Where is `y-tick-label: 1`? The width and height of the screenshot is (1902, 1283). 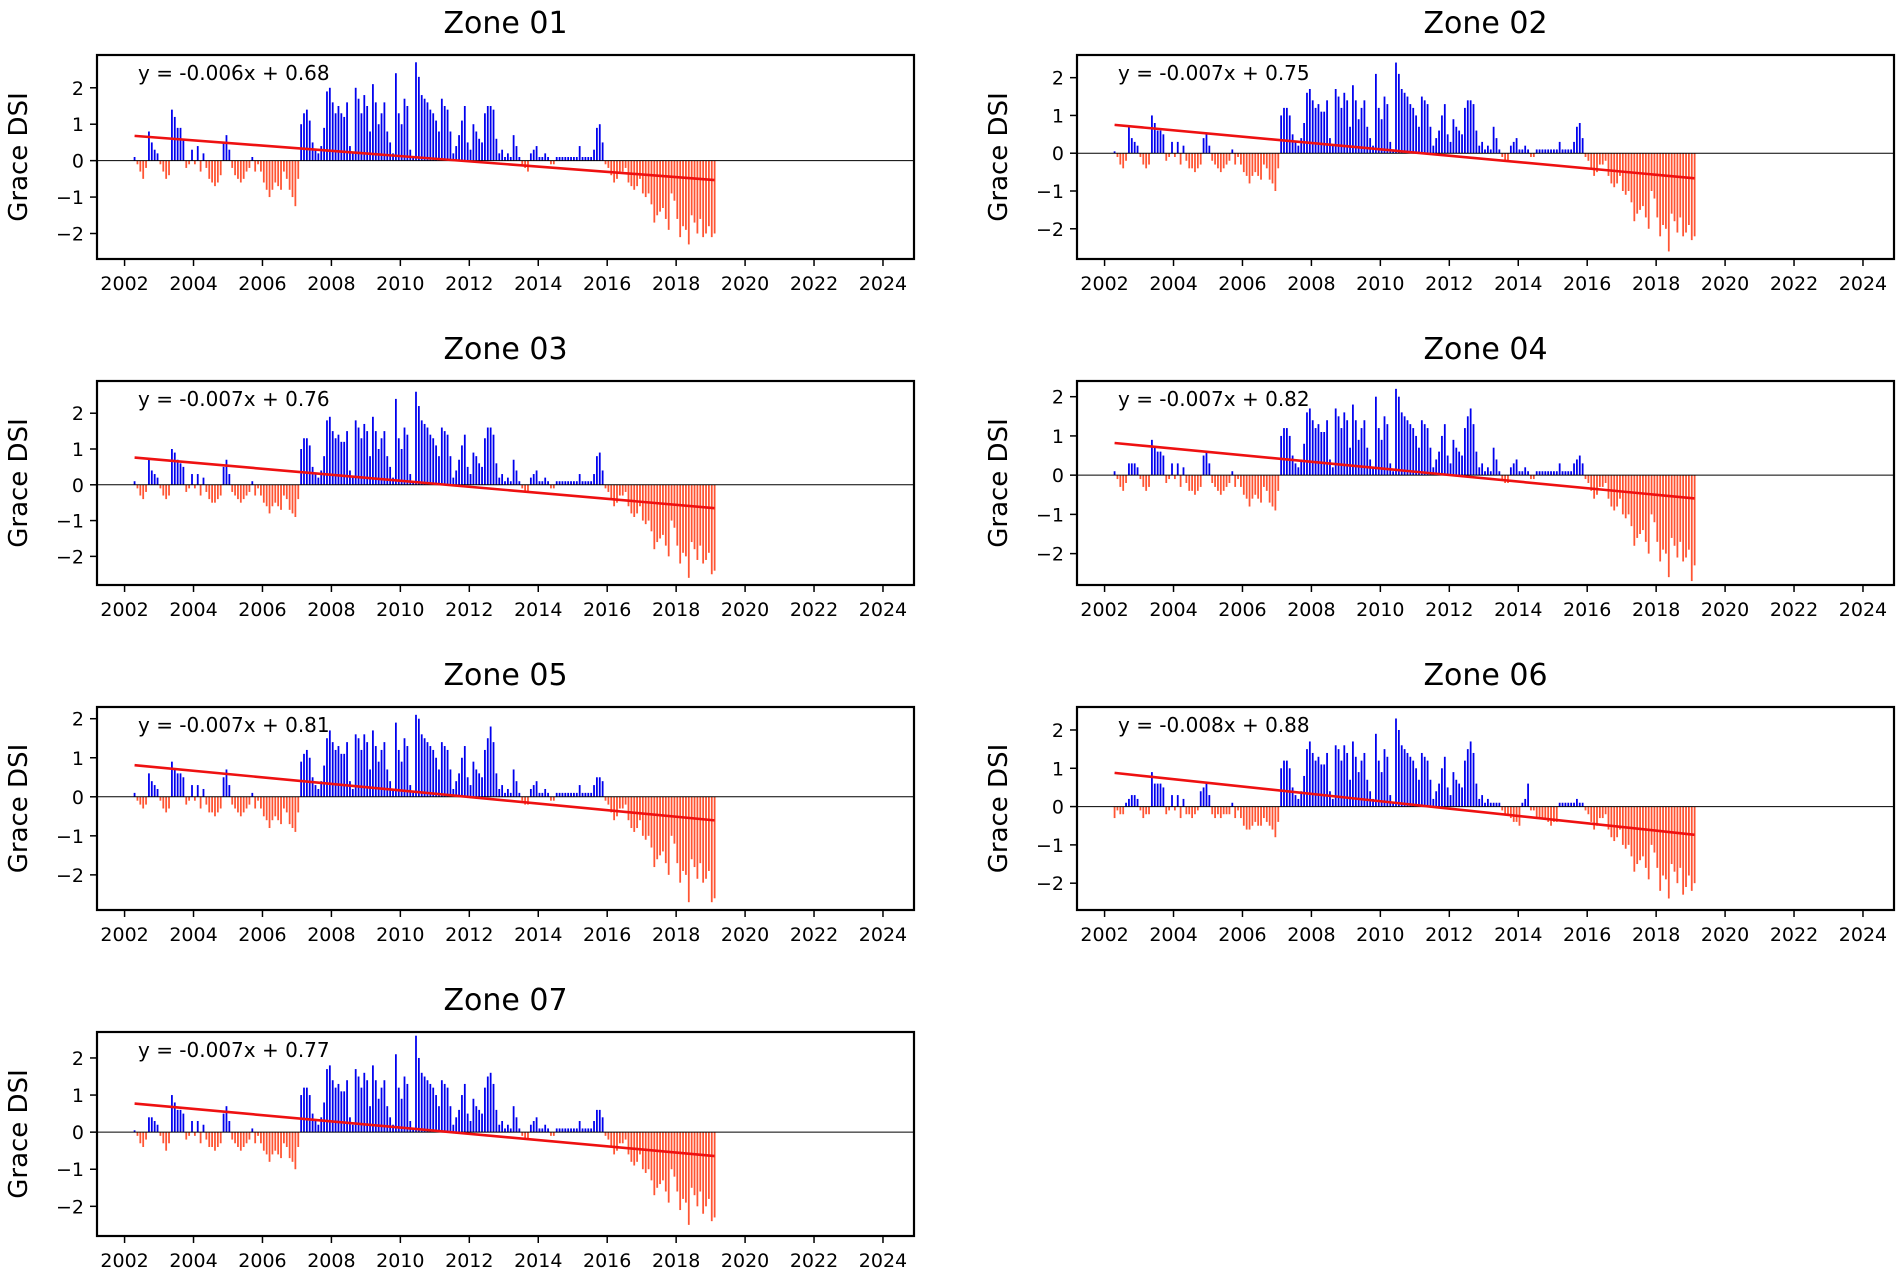
y-tick-label: 1 is located at coordinates (78, 1096).